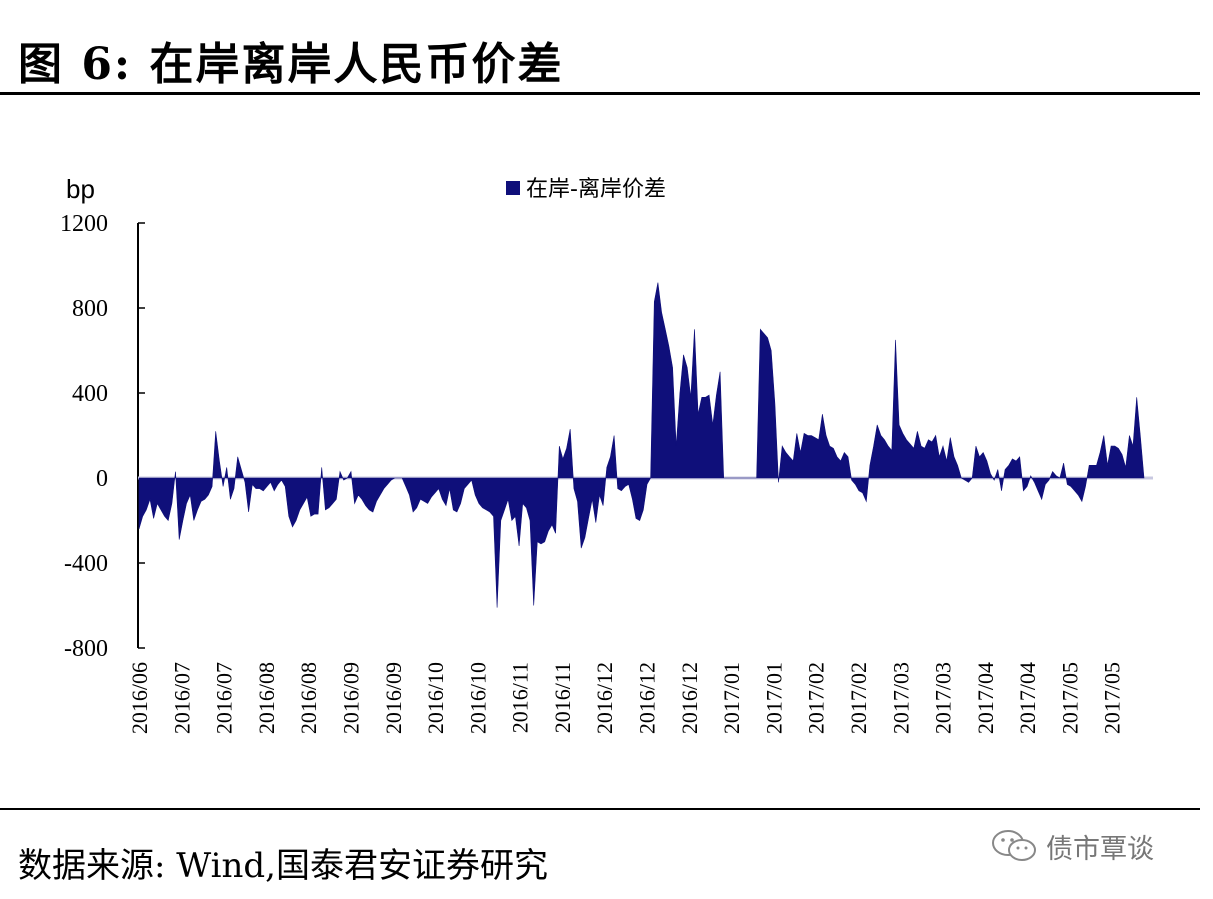  I want to click on legend-label: 在岸-离岸价差, so click(596, 189).